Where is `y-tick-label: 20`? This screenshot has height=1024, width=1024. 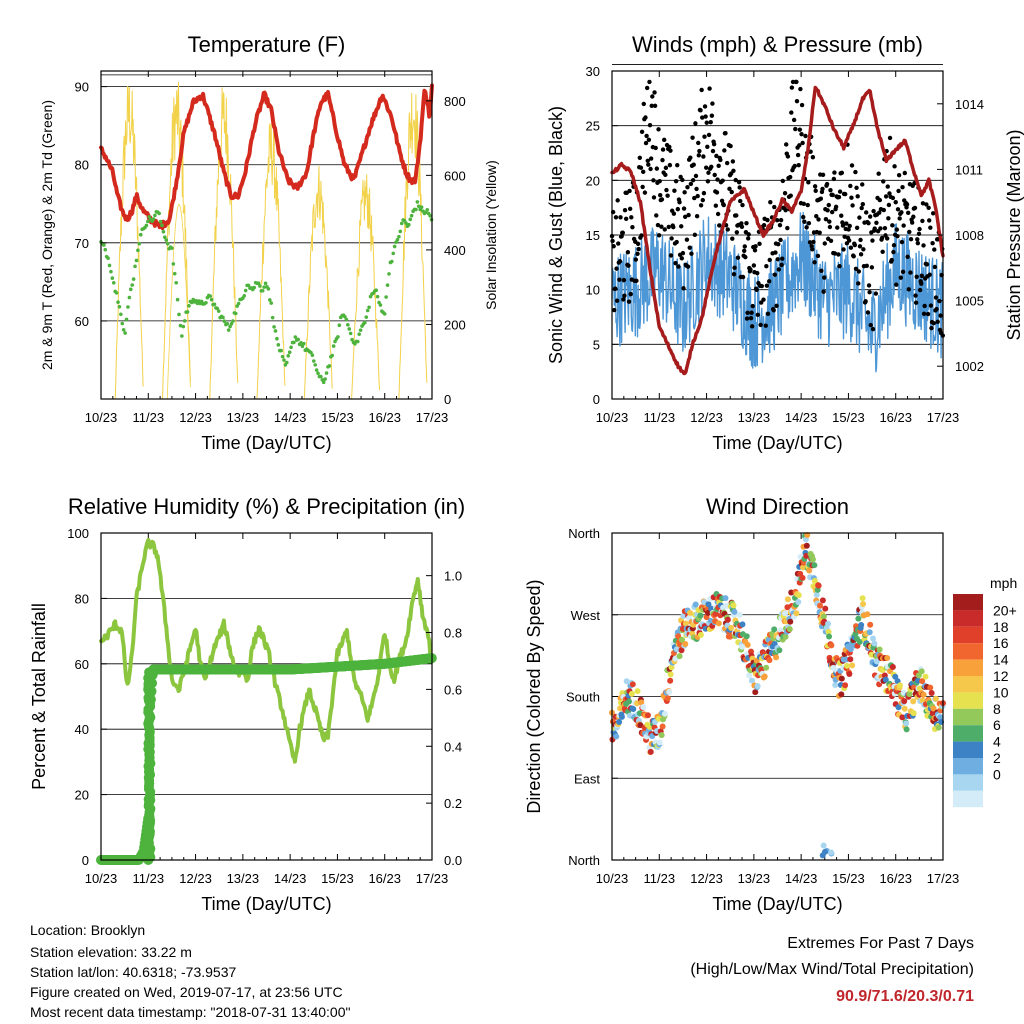 y-tick-label: 20 is located at coordinates (82, 795).